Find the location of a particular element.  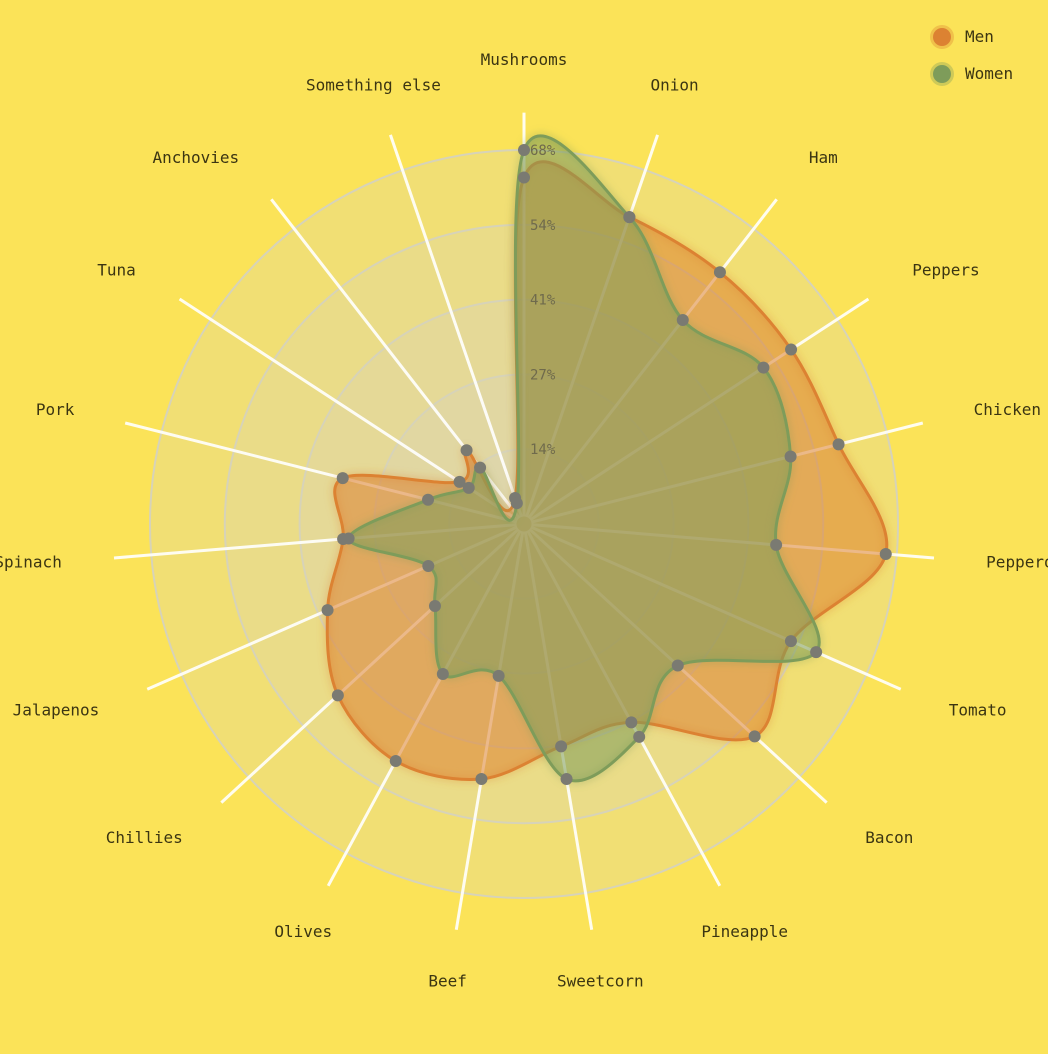

tick-label: 41% is located at coordinates (543, 301).